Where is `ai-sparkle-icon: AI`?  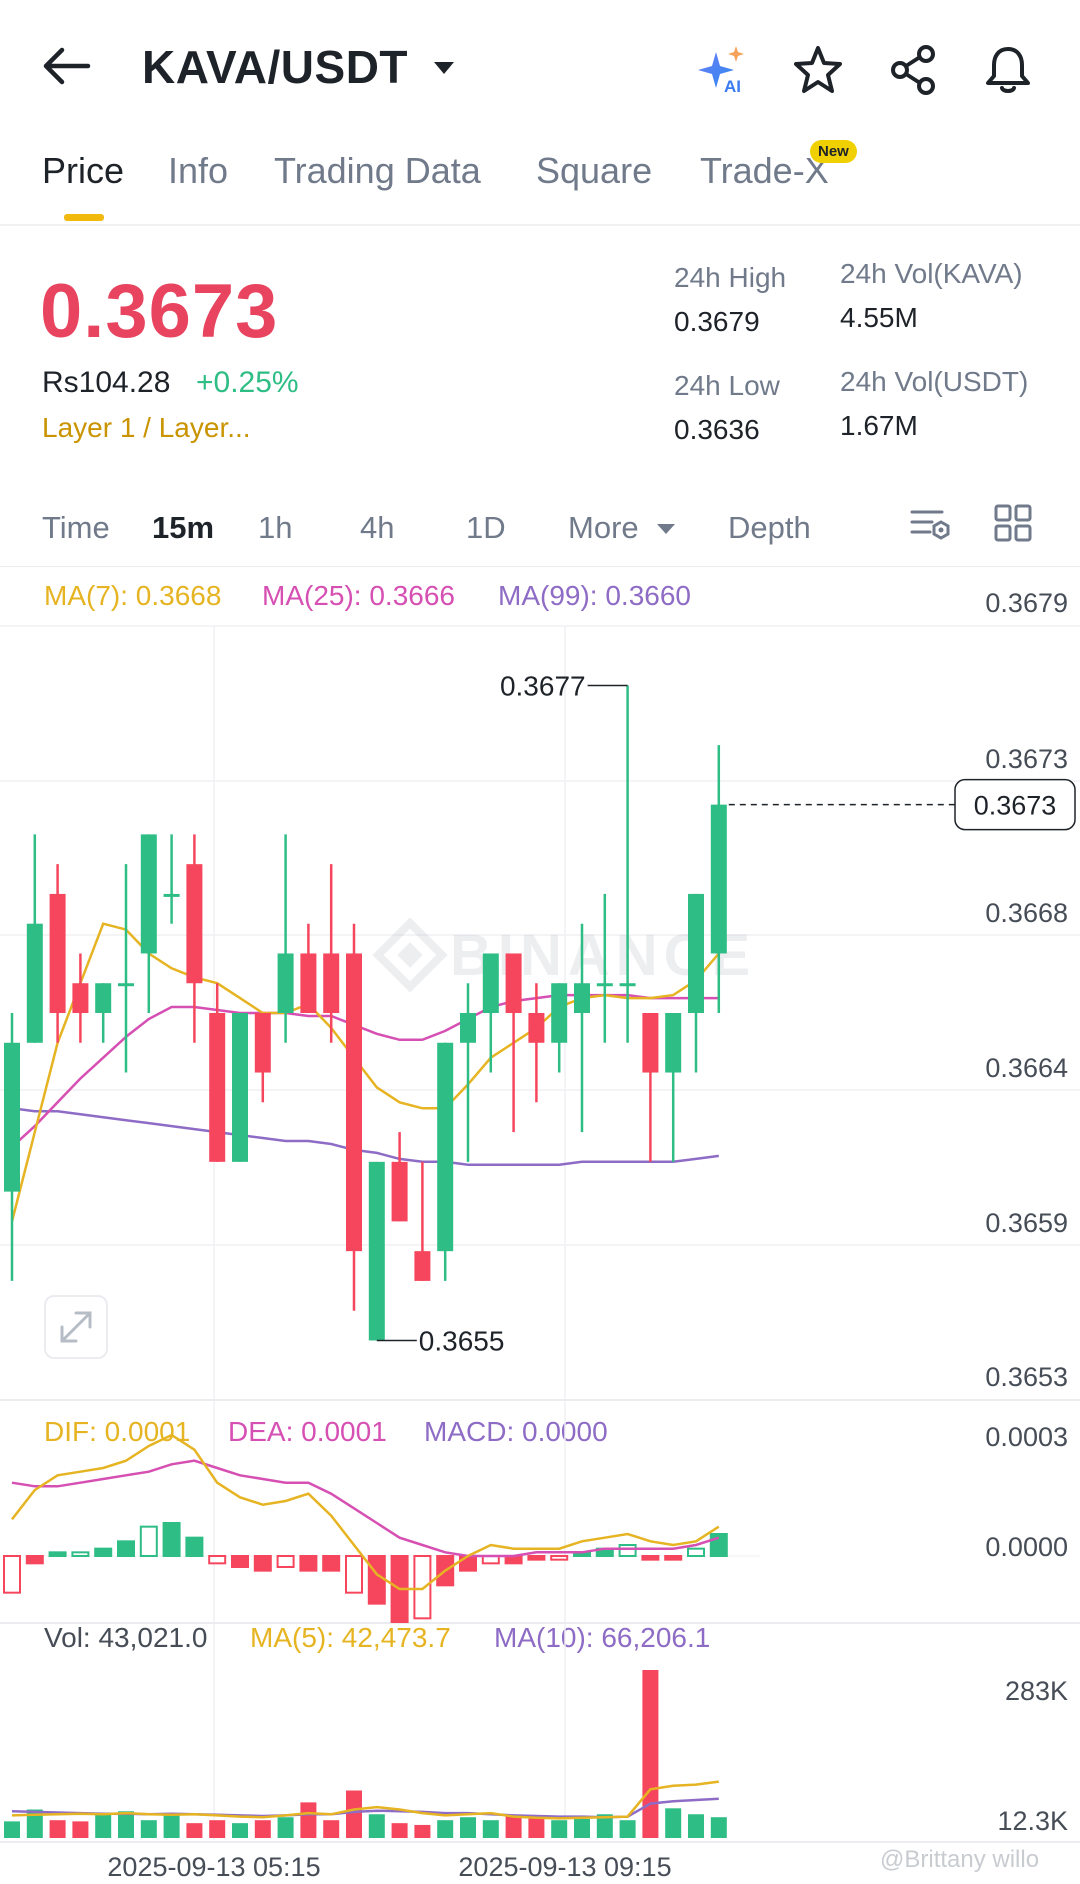 ai-sparkle-icon: AI is located at coordinates (724, 70).